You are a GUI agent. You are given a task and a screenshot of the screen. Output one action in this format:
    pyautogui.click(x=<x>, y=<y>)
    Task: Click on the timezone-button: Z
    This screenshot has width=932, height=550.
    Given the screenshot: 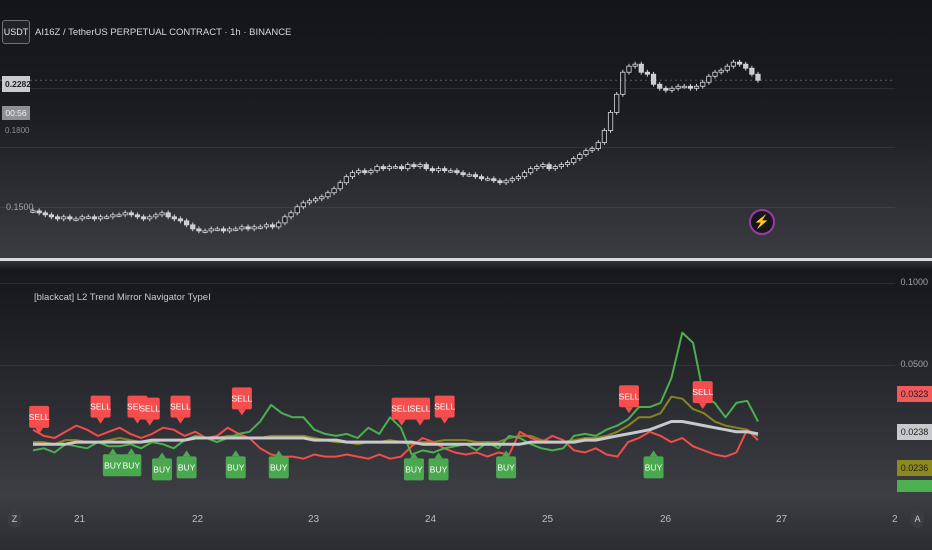 What is the action you would take?
    pyautogui.click(x=14, y=519)
    